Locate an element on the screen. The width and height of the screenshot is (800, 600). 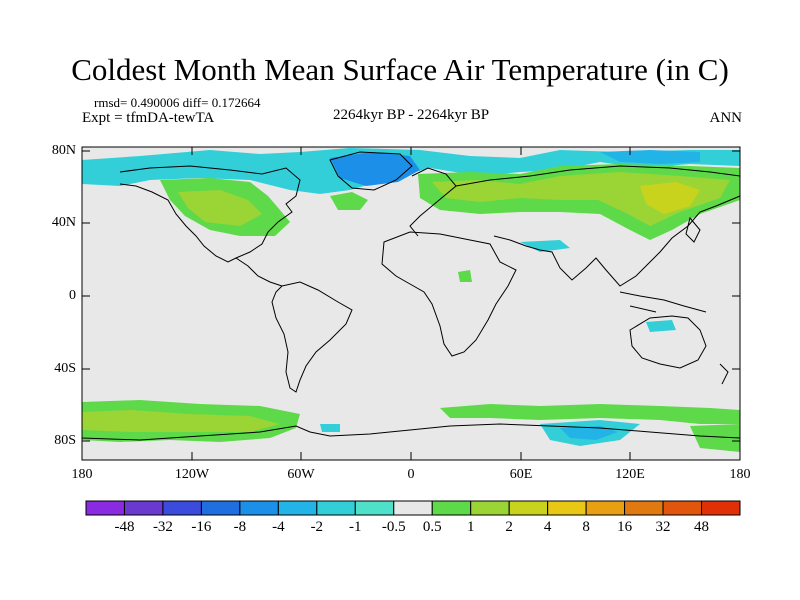
lat-label-80n: 80N is located at coordinates (63, 150).